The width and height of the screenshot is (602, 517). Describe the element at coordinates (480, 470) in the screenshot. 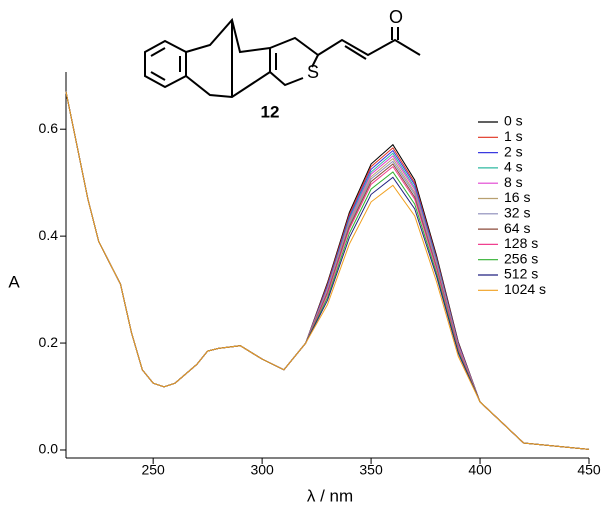

I see `x-tick-label: 400` at that location.